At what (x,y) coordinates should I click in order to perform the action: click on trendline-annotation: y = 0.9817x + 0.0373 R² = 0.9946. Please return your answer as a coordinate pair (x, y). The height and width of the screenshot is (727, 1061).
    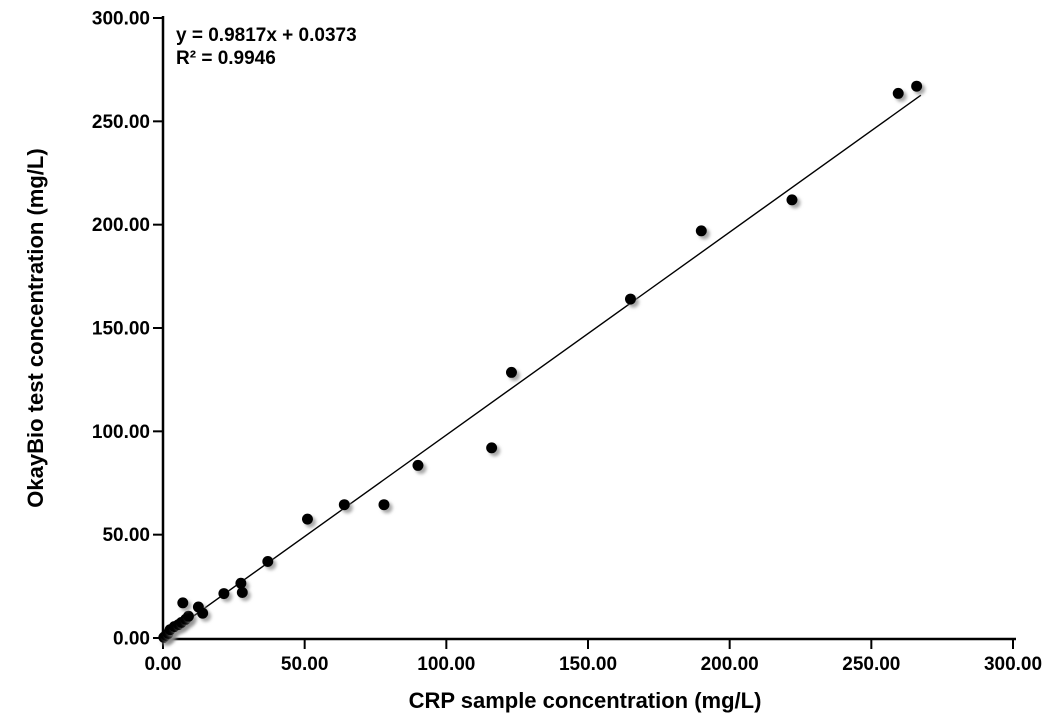
    Looking at the image, I should click on (266, 47).